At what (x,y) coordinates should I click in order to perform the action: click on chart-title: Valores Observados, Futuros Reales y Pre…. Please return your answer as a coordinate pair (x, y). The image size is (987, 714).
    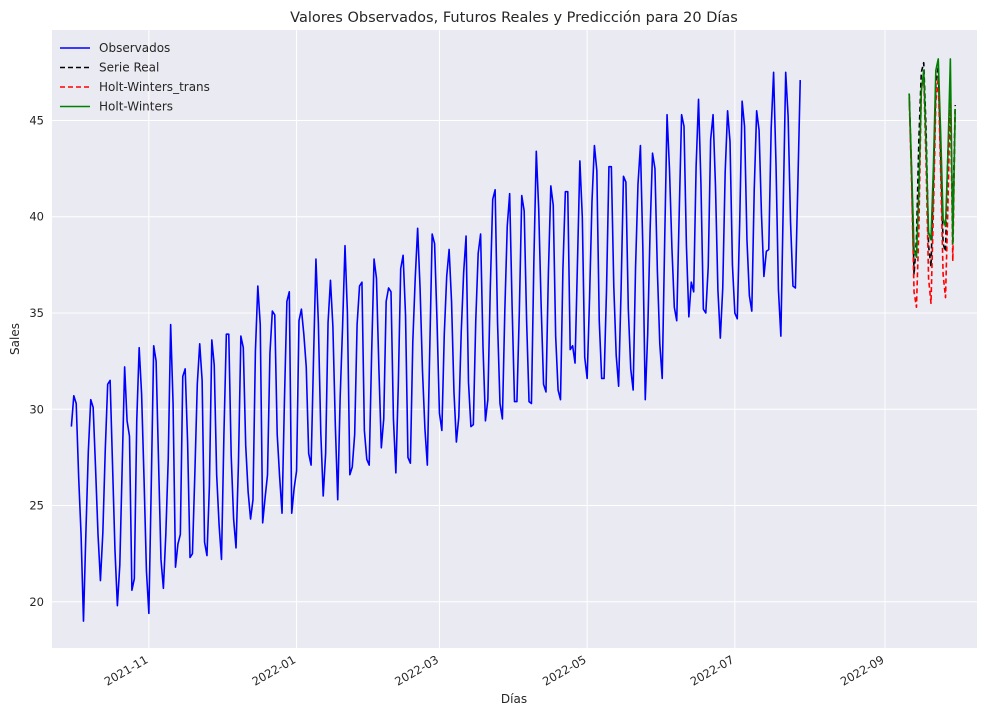
    Looking at the image, I should click on (514, 18).